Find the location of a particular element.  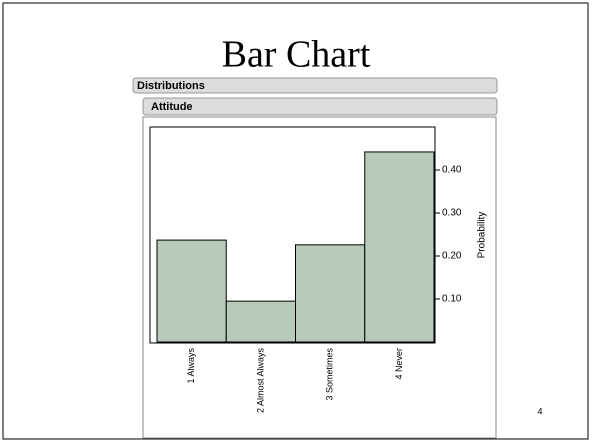

x-tick-label: 3 Sometimes is located at coordinates (330, 374).